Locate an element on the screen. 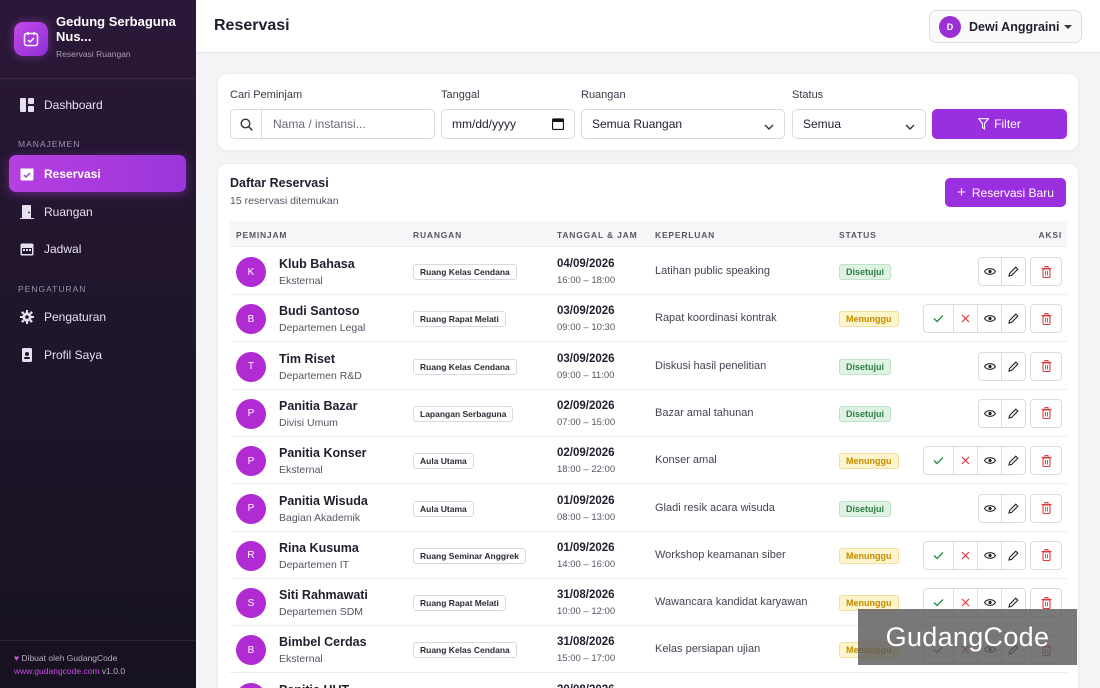  reservation-purpose: Kelas persiapan ujian is located at coordinates (708, 649).